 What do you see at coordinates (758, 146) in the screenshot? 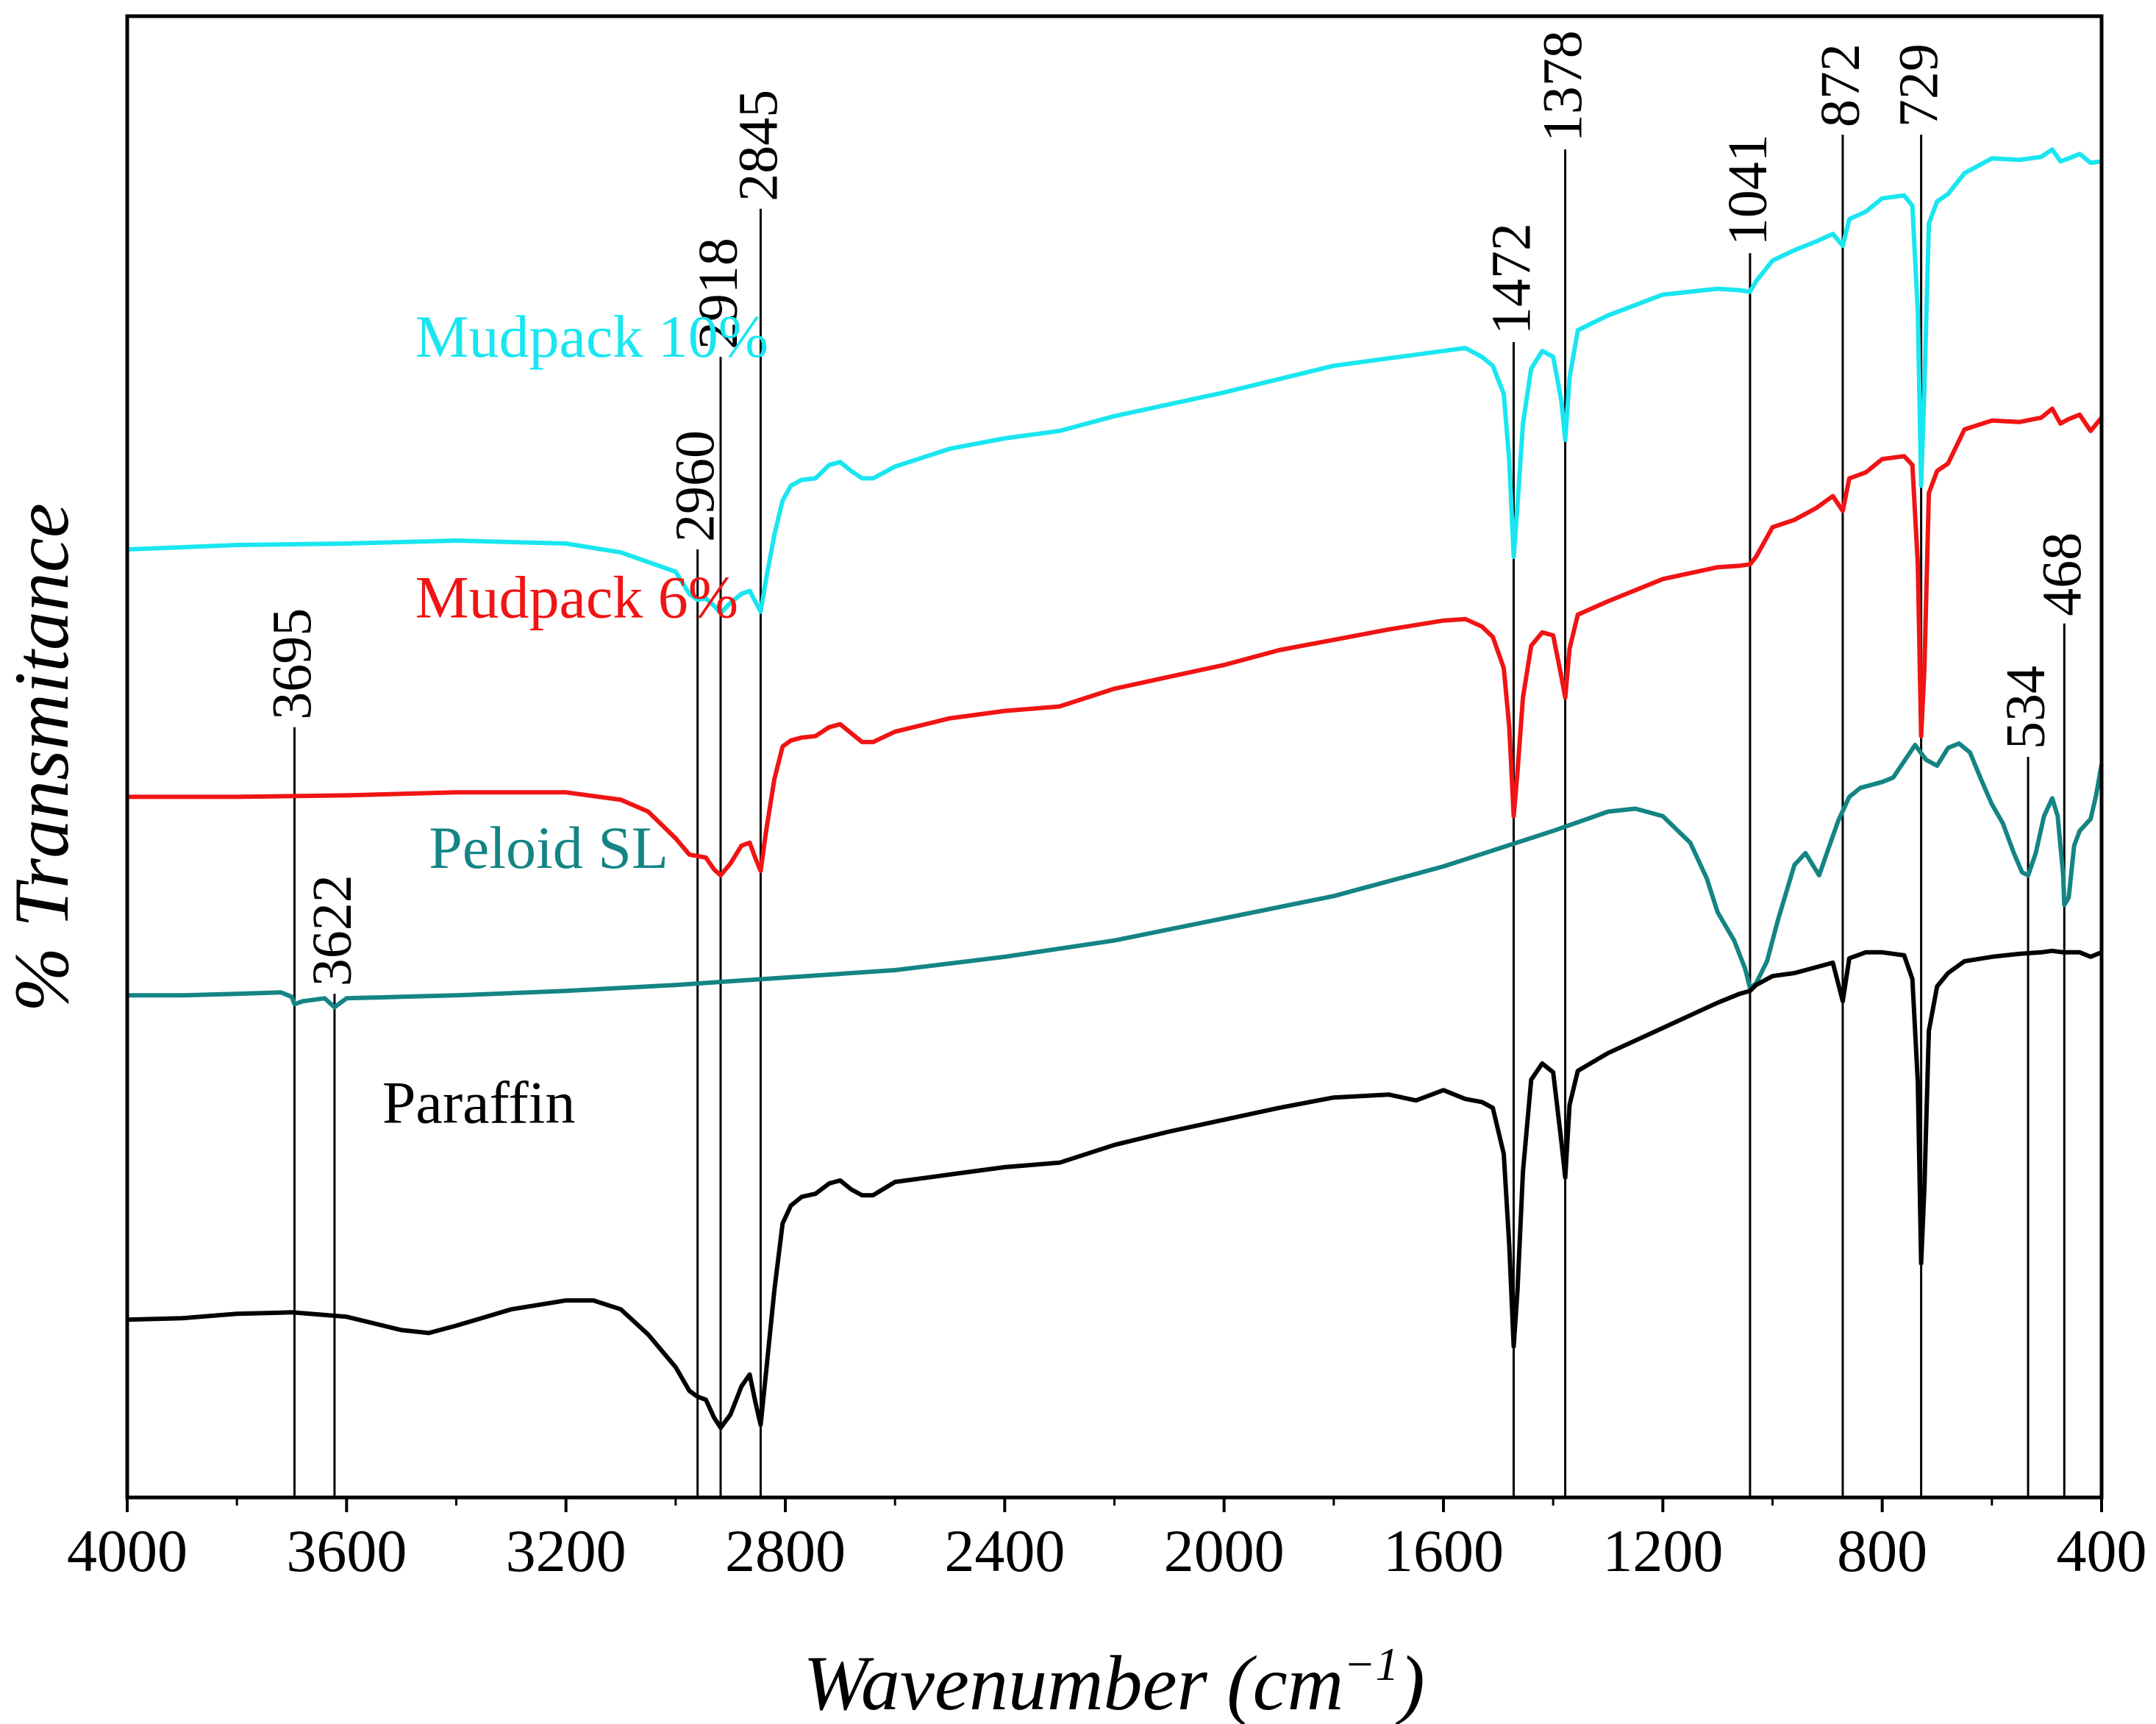
I see `peak-label: 2845` at bounding box center [758, 146].